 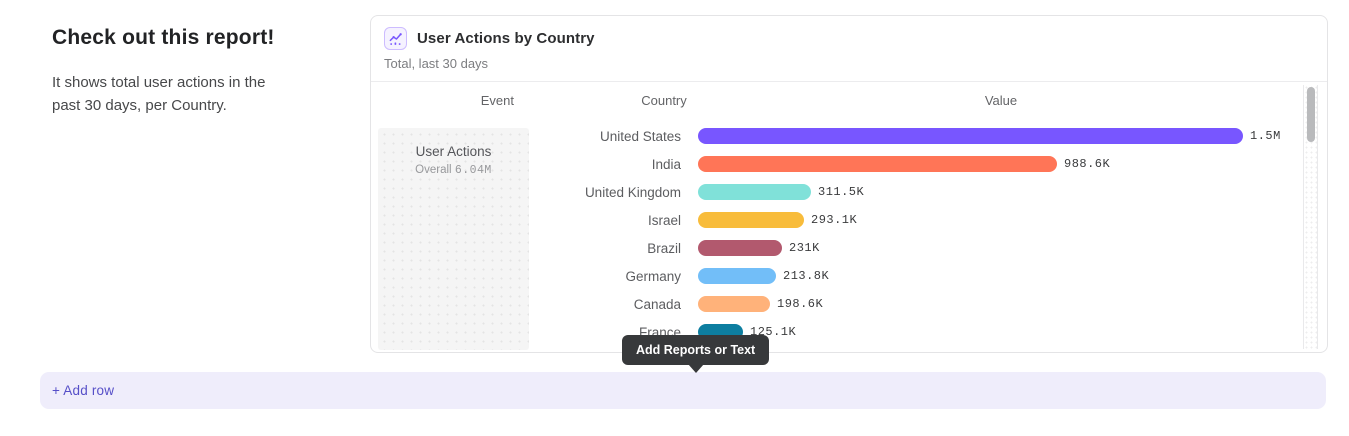 I want to click on bar-value-label: 311.5K, so click(x=841, y=192).